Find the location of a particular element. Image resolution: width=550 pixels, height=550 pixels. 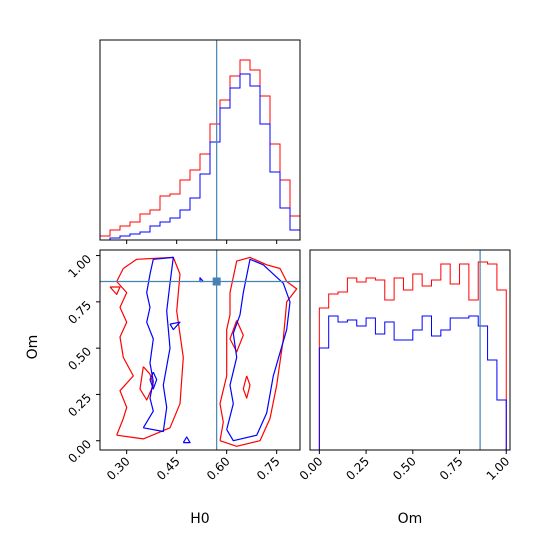

histogram-h0-panel is located at coordinates (200, 141).